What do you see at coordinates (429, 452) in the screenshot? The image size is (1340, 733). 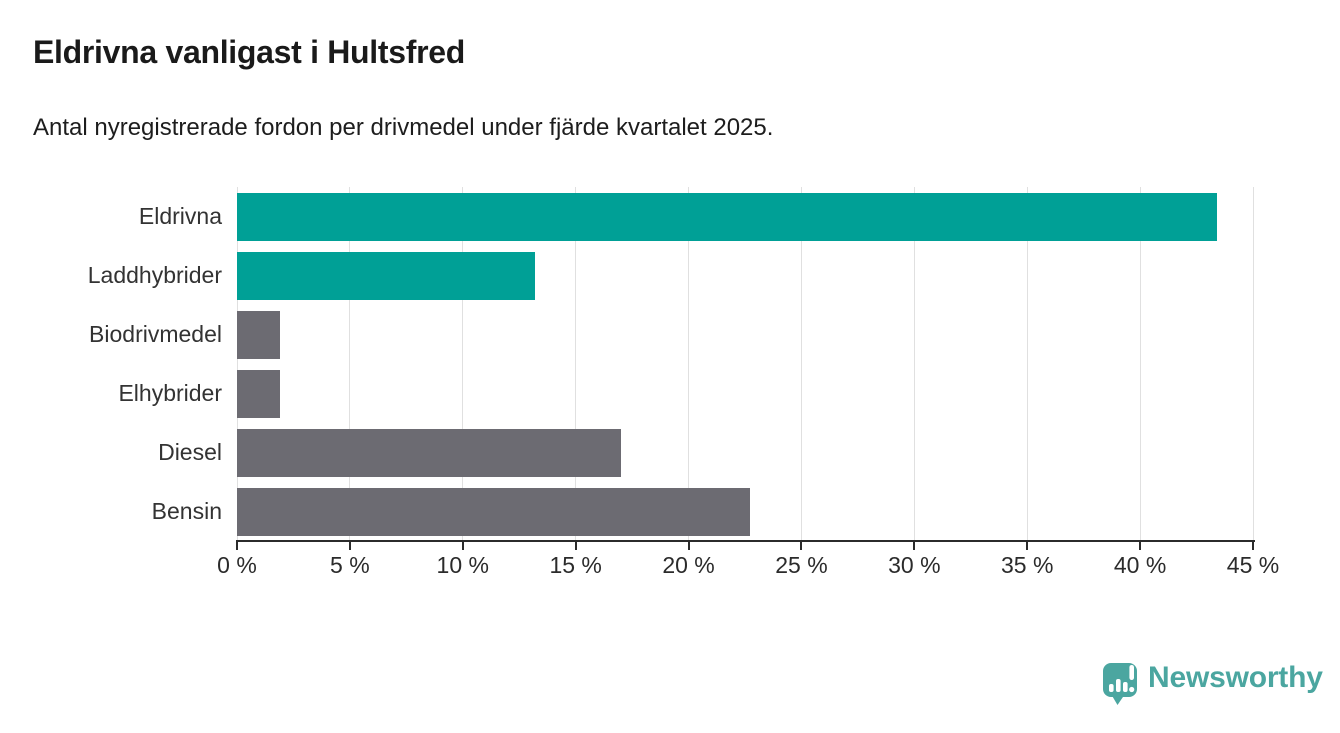 I see `bar-diesel` at bounding box center [429, 452].